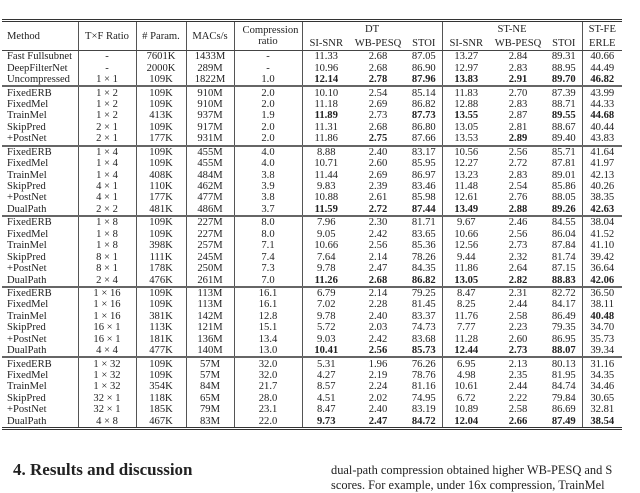  What do you see at coordinates (325, 328) in the screenshot?
I see `cell-dt-si-snr: 5.72` at bounding box center [325, 328].